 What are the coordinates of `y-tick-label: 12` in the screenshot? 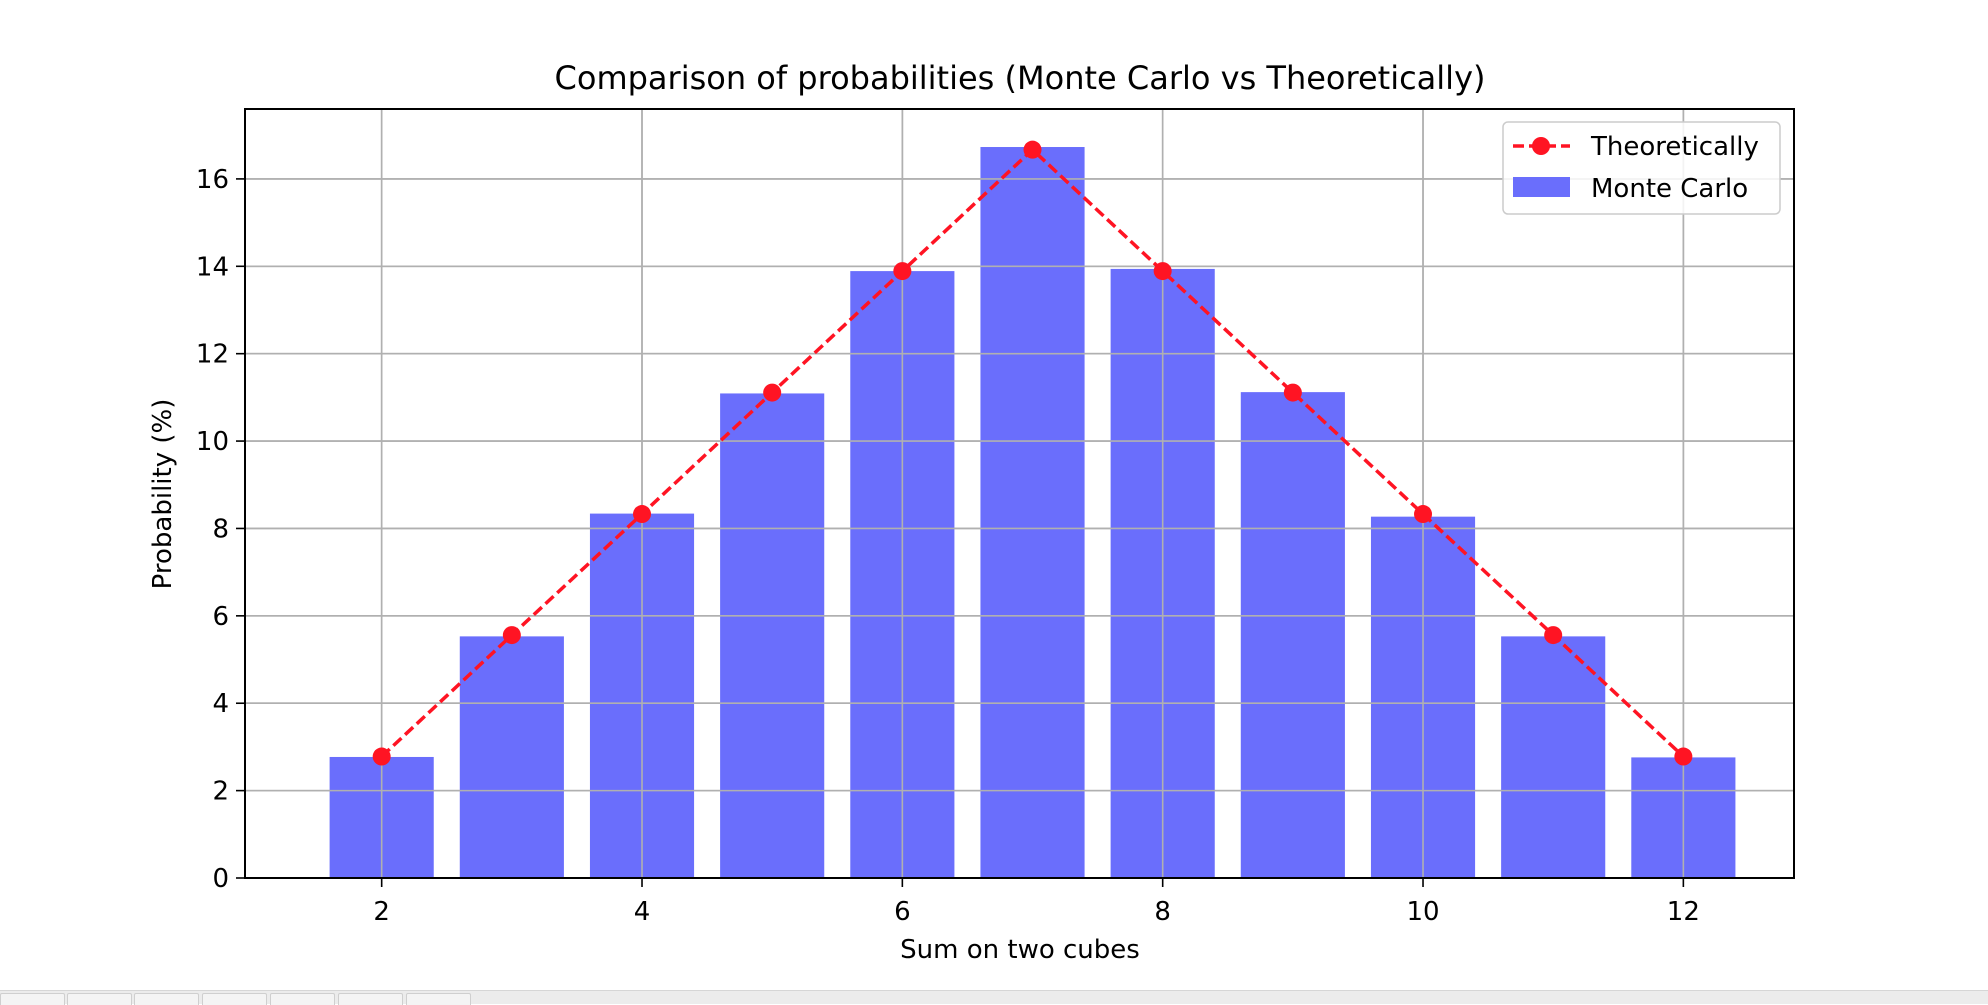 It's located at (212, 355).